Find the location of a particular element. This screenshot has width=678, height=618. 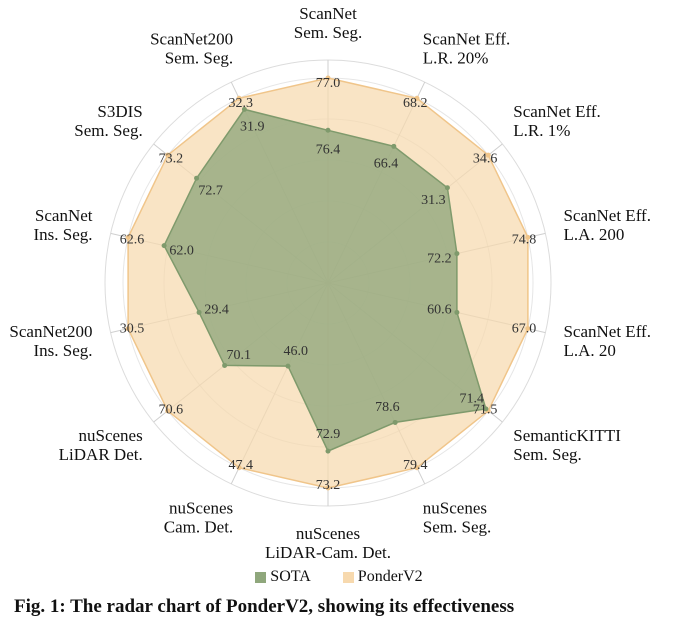

value-label-sota: 31.3 is located at coordinates (433, 200).